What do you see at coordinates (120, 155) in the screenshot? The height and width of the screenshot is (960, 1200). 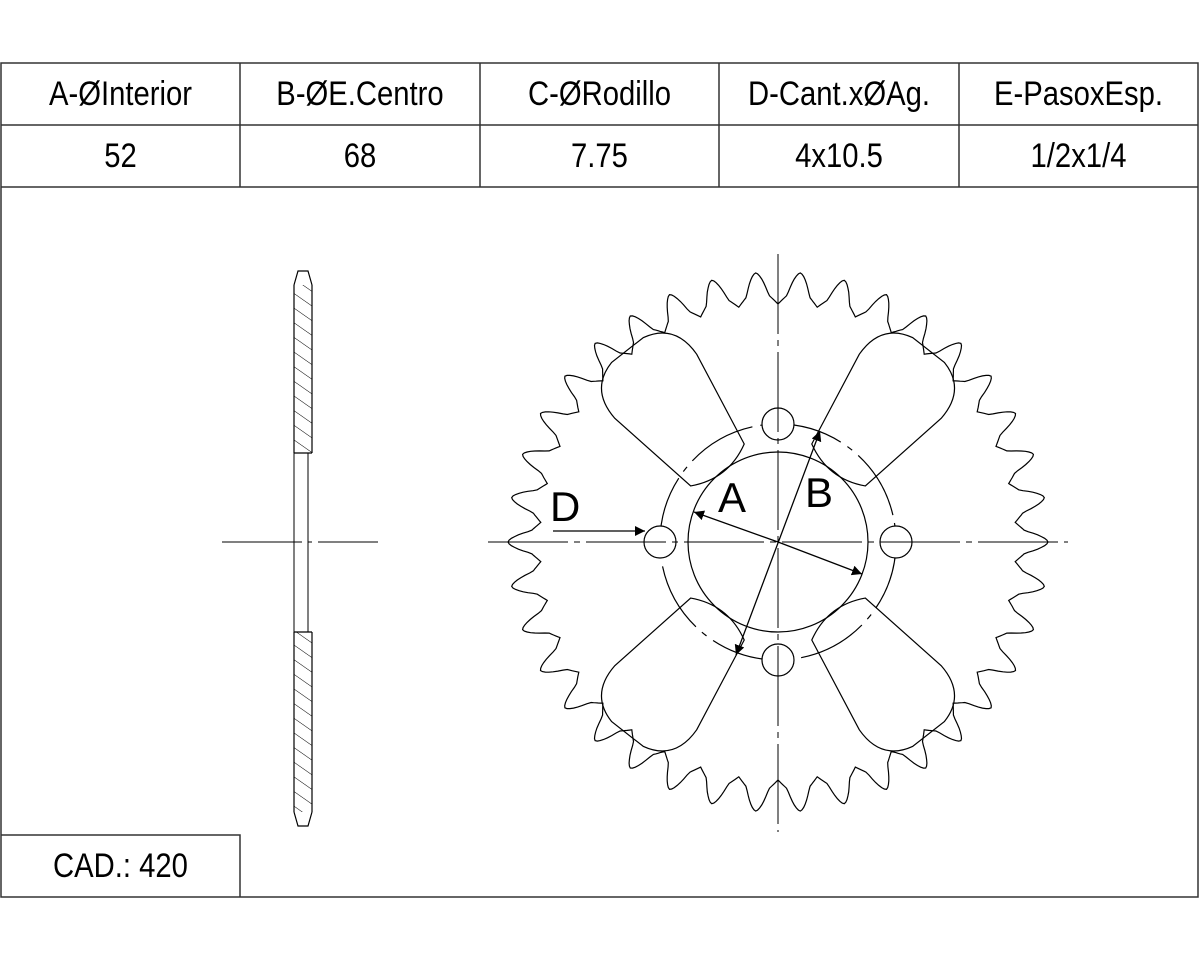 I see `value-a-interior: 52` at bounding box center [120, 155].